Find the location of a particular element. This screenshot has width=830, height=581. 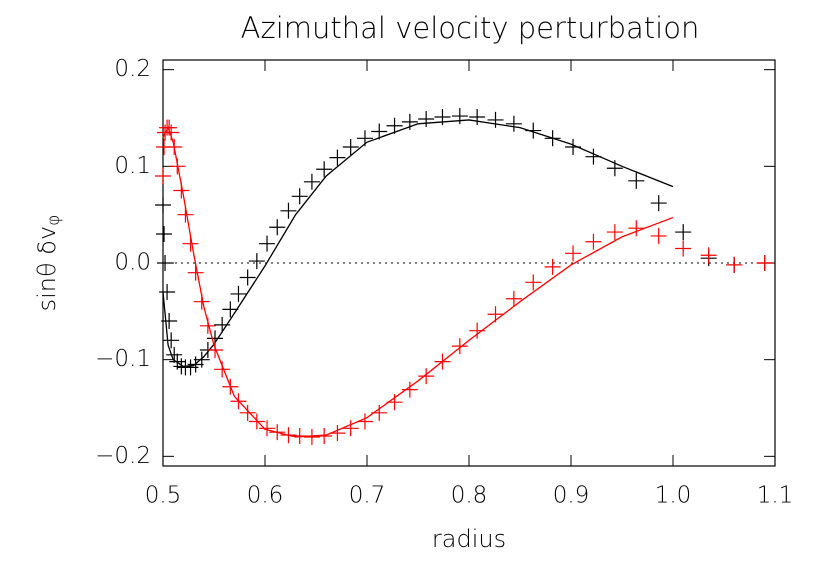

y-tick-label: −0.1 is located at coordinates (123, 359).